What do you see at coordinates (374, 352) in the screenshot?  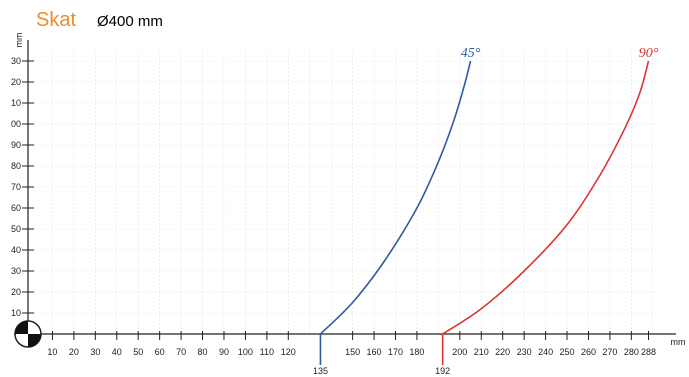 I see `x-tick-label: 160` at bounding box center [374, 352].